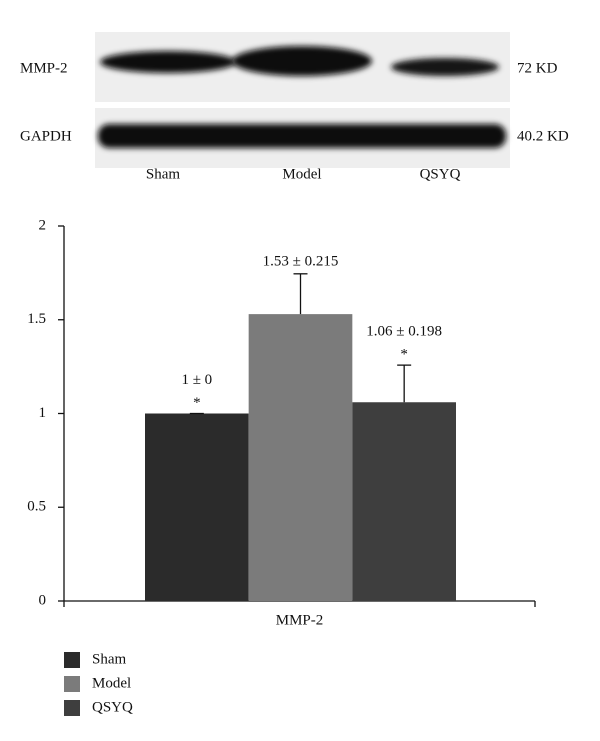  I want to click on lane-label: Model, so click(301, 174).